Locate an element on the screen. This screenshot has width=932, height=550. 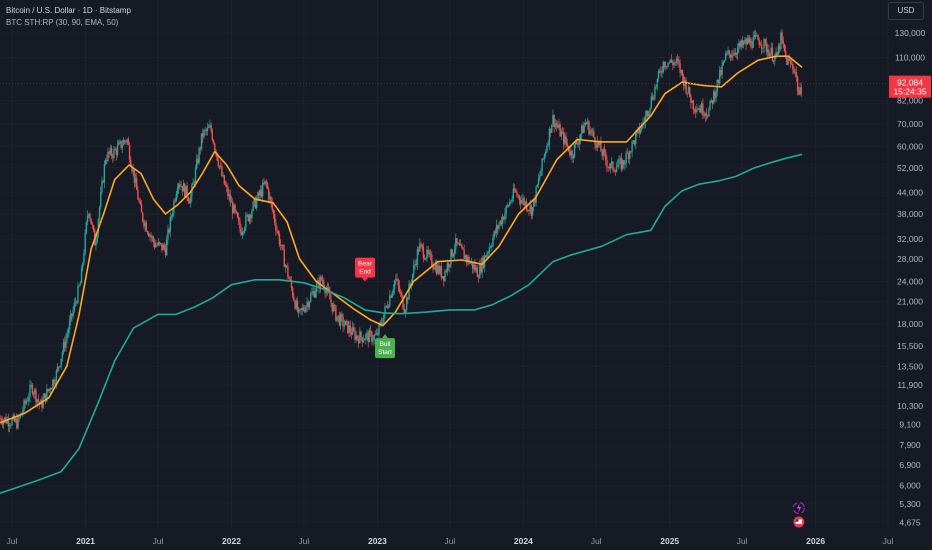
y-tick-label: 60,000 is located at coordinates (910, 147).